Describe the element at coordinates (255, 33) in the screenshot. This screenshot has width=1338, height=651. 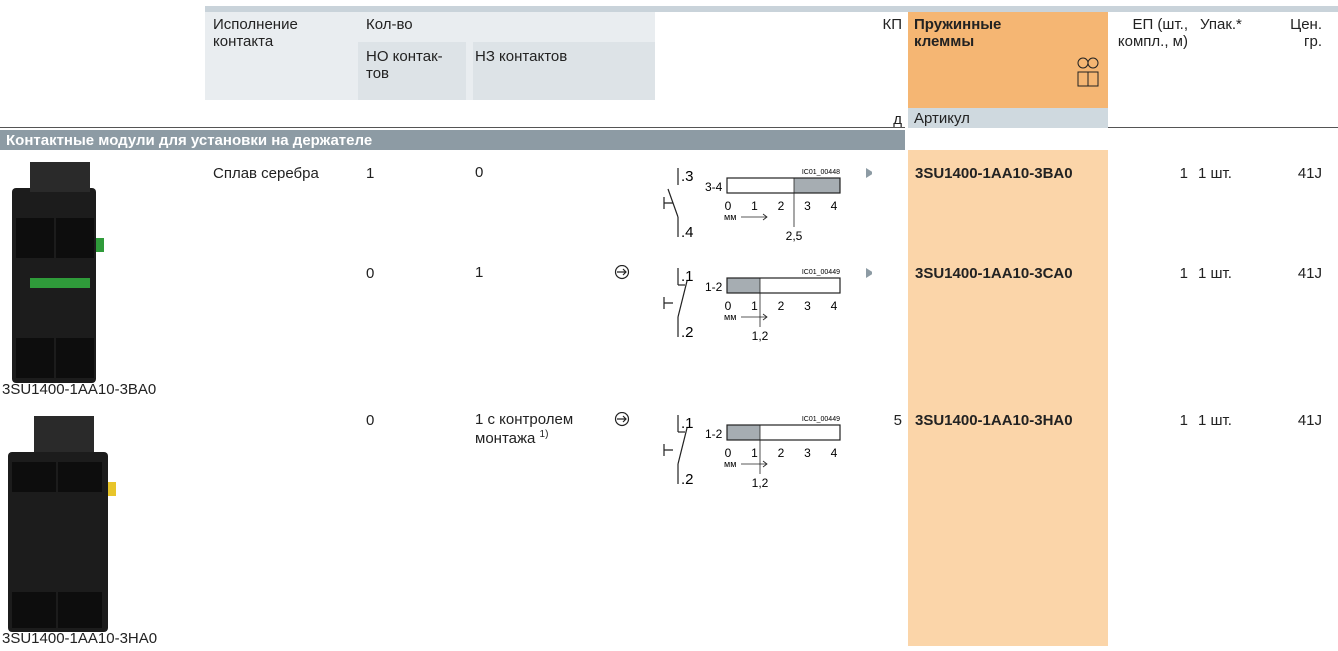
I see `header-cell: Исполнение контакта` at that location.